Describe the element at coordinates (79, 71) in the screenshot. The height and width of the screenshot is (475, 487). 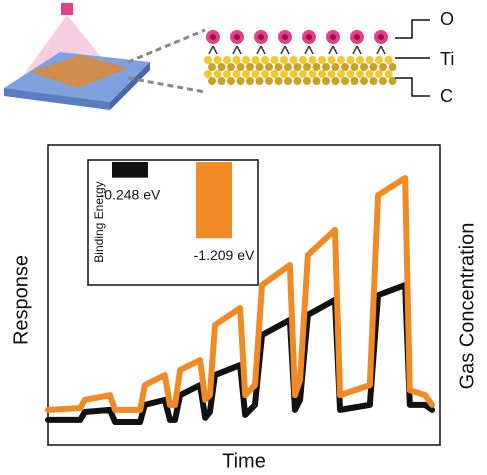
I see `film` at that location.